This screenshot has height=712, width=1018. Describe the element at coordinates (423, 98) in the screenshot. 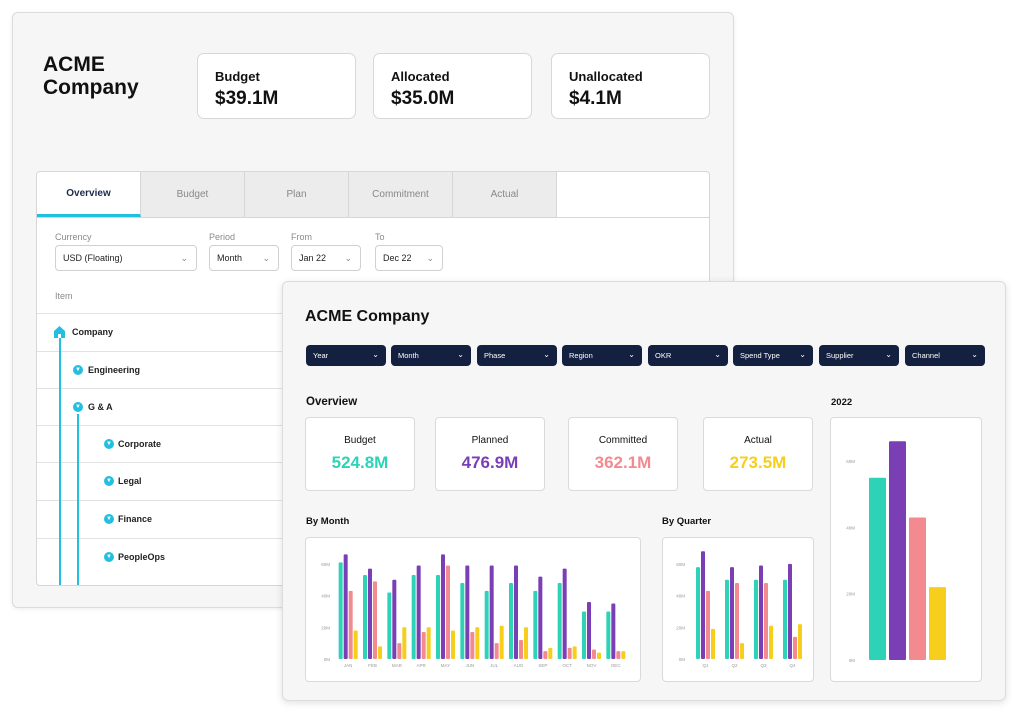

I see `kpi-value: $35.0M` at that location.